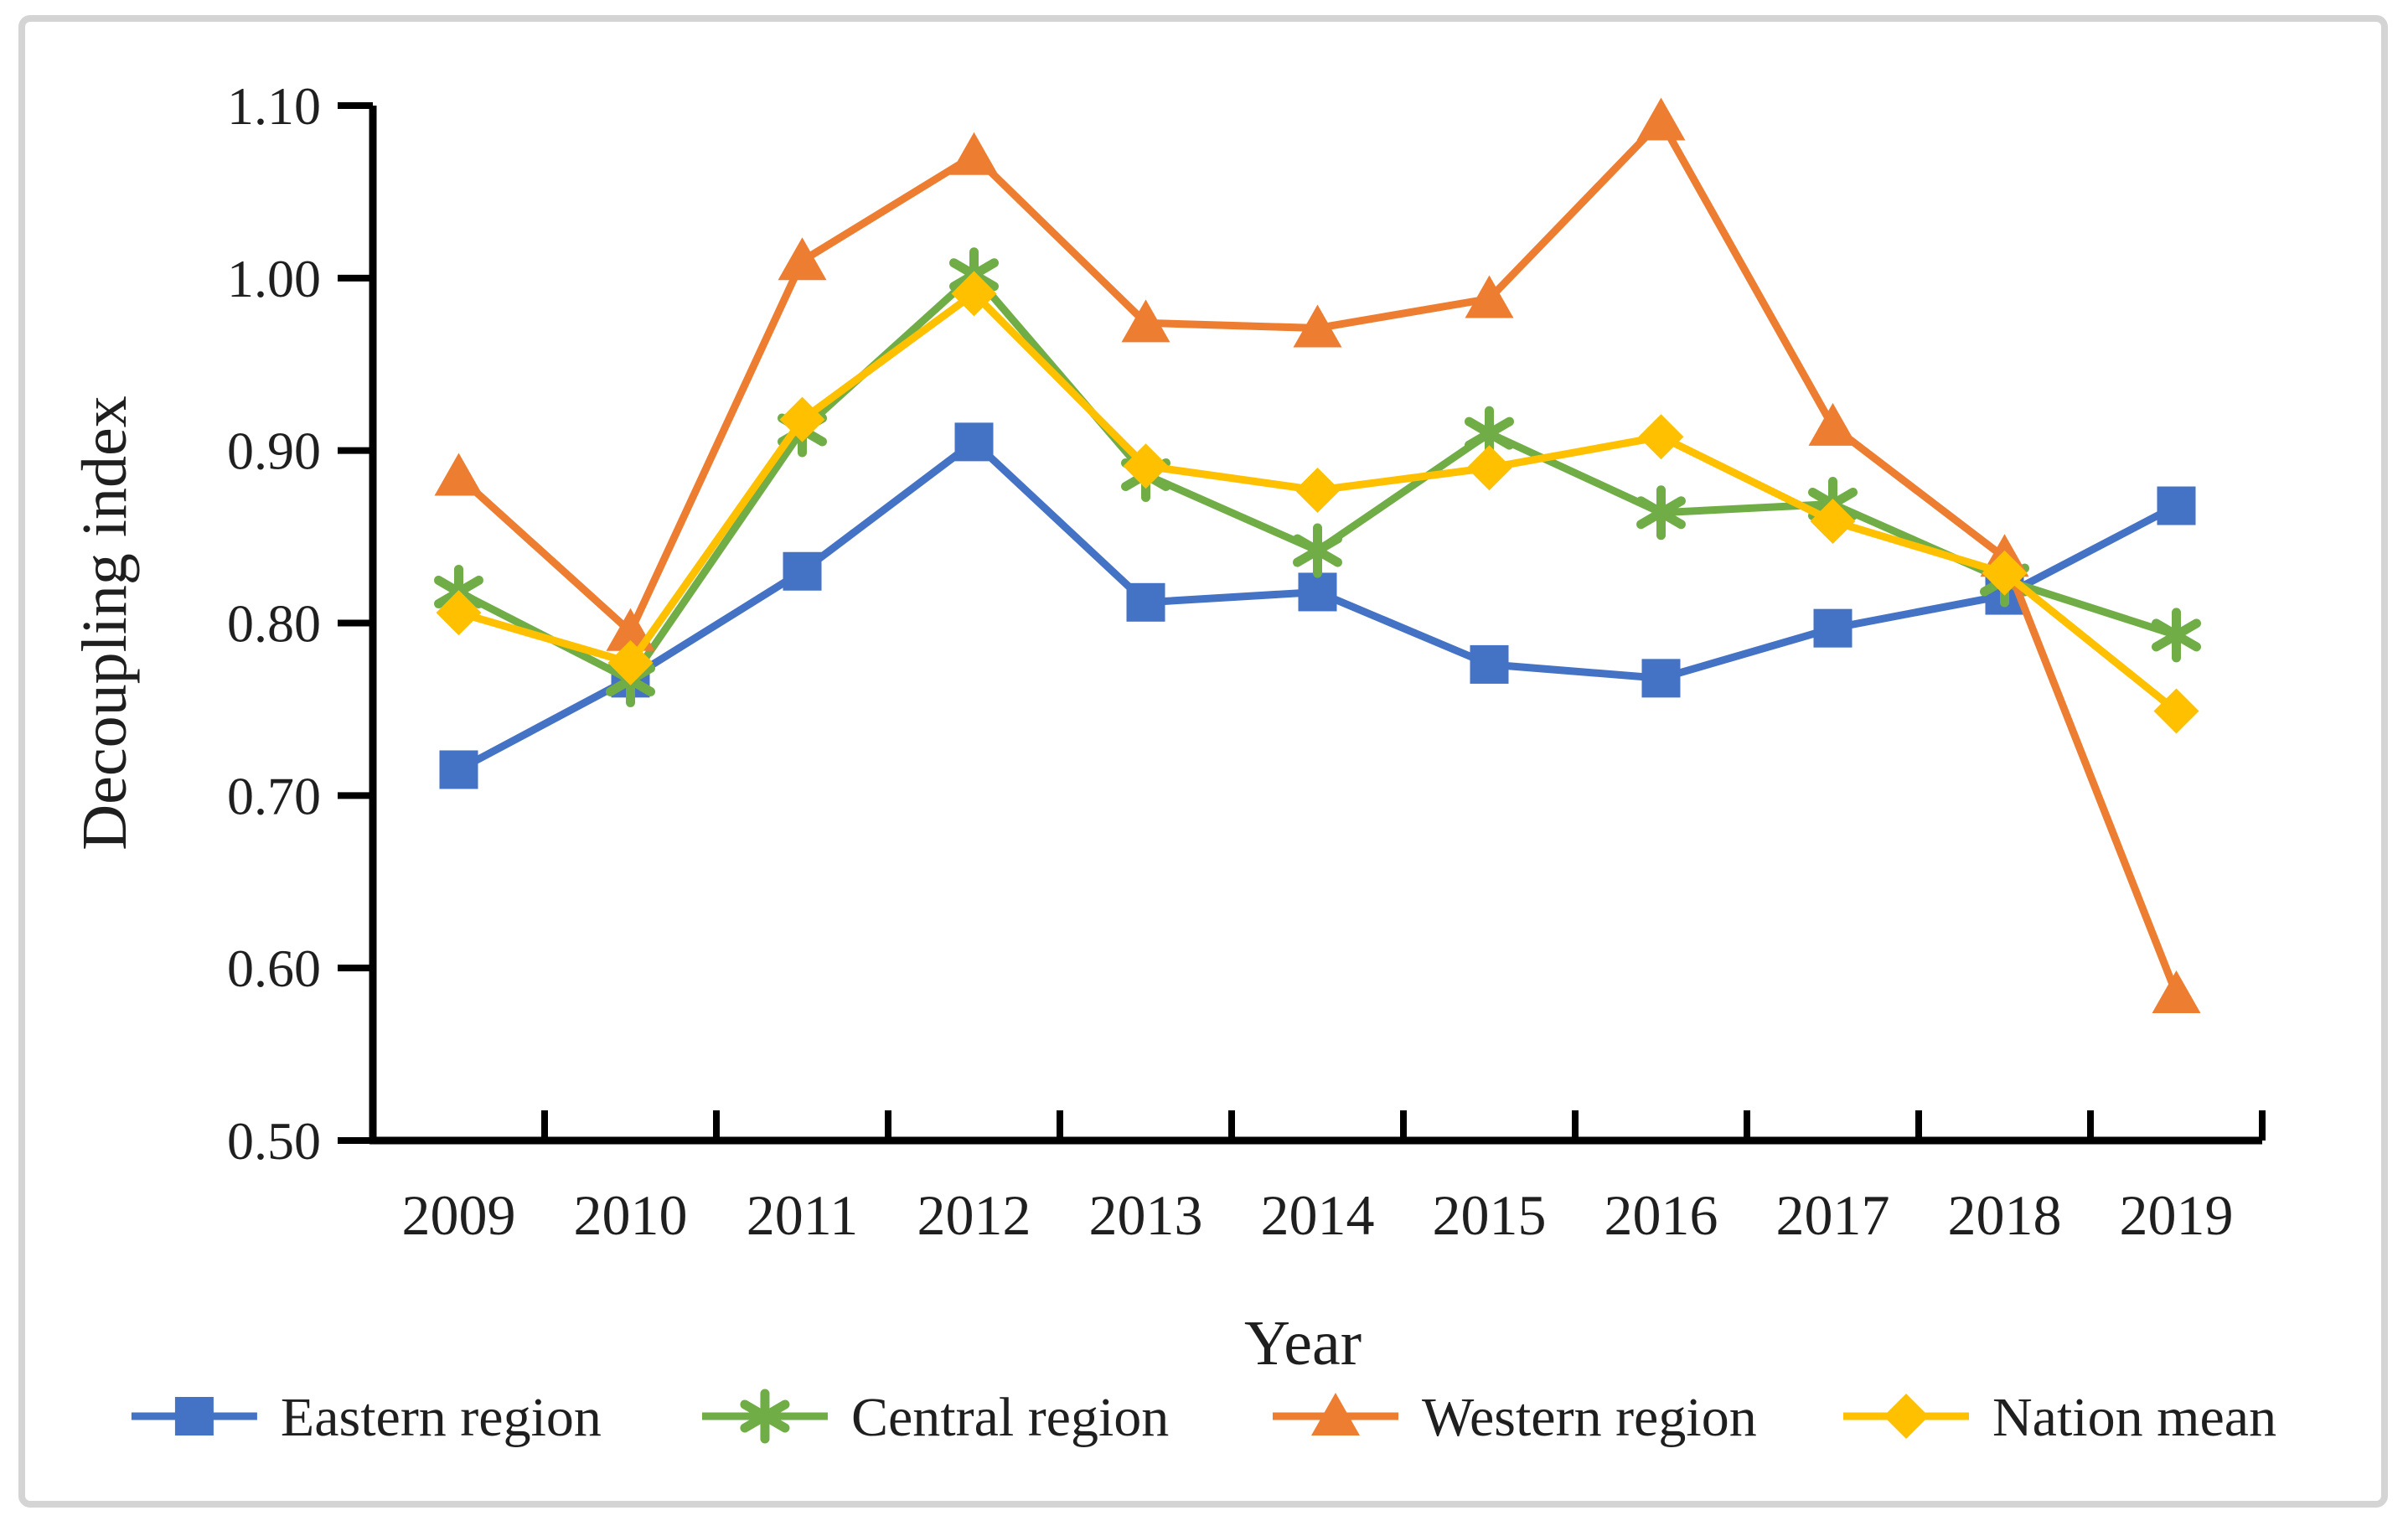 This screenshot has height=1526, width=2408. What do you see at coordinates (974, 442) in the screenshot?
I see `data-point-eastern-region-2012` at bounding box center [974, 442].